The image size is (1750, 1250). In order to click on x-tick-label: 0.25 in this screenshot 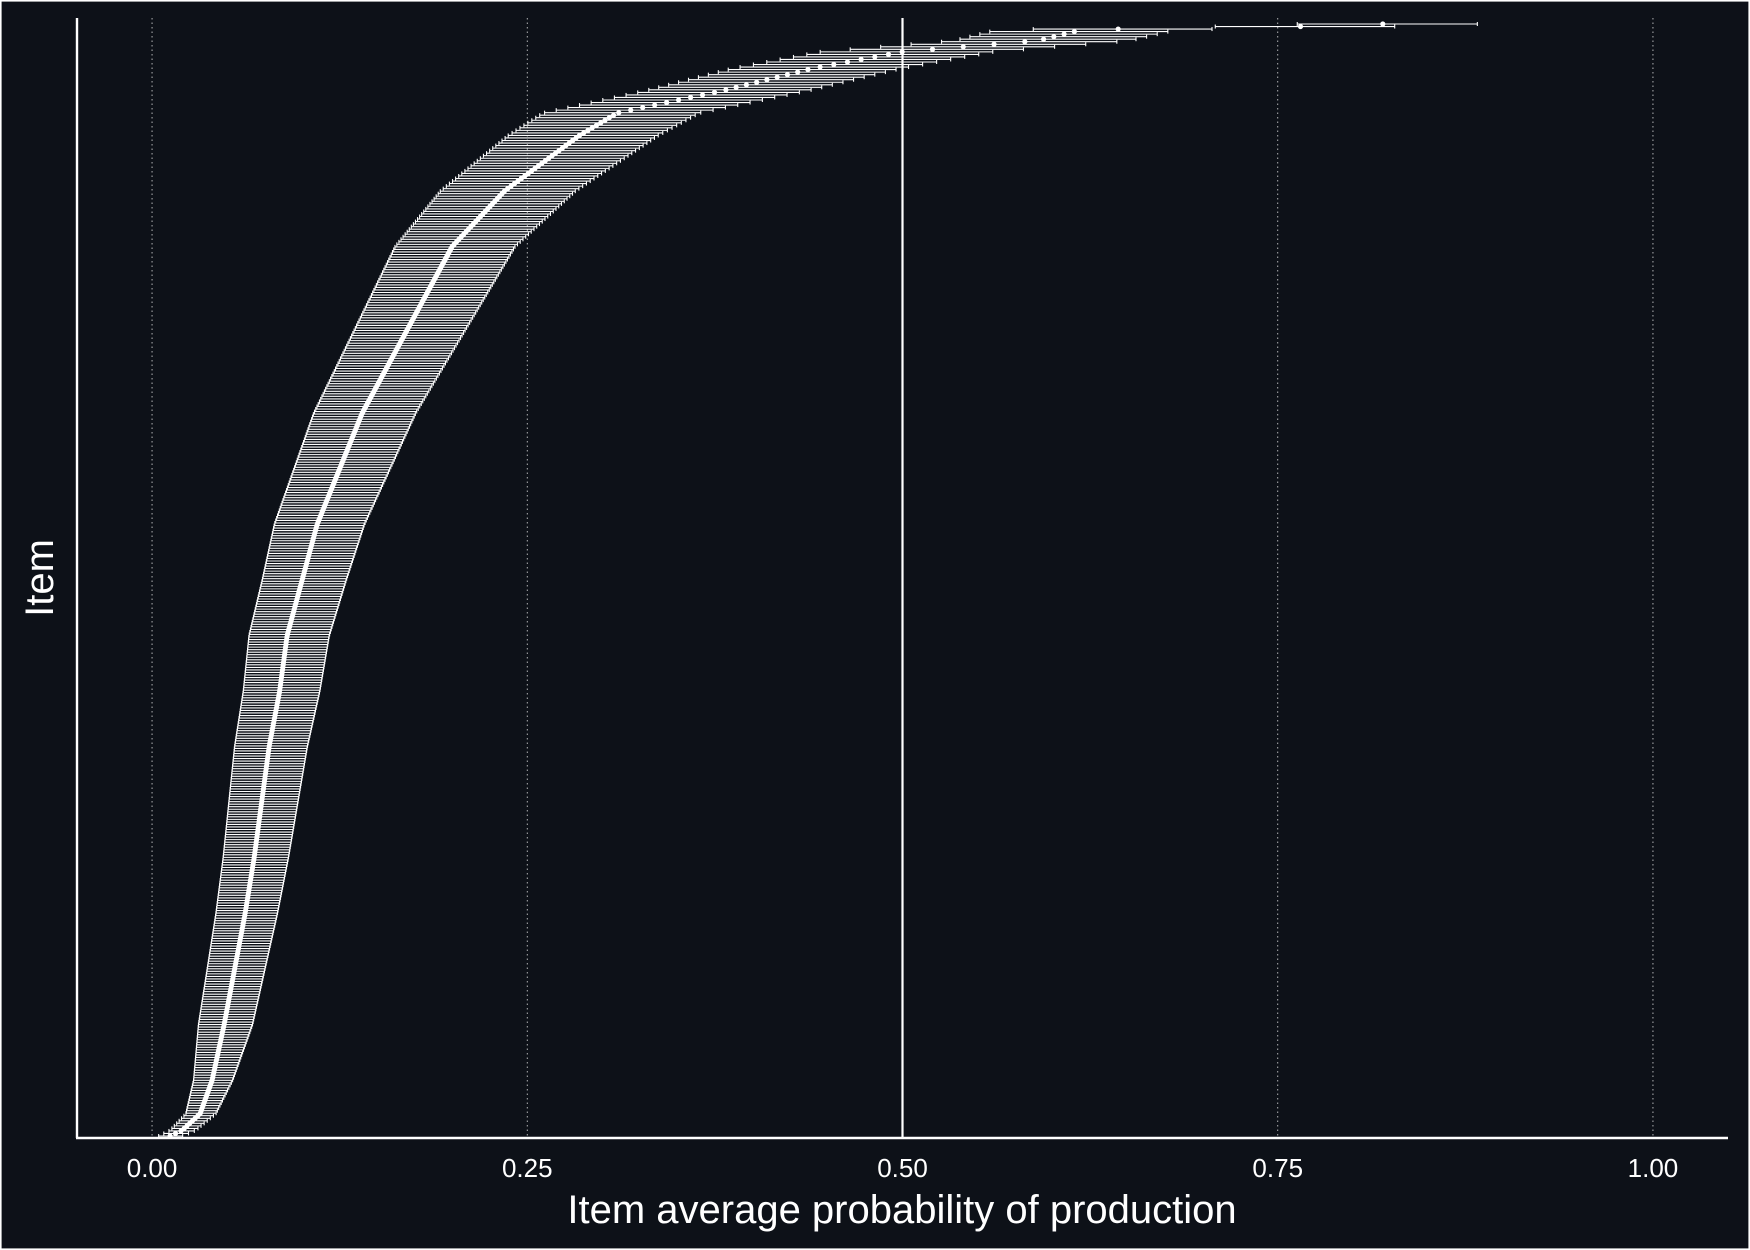, I will do `click(527, 1168)`.